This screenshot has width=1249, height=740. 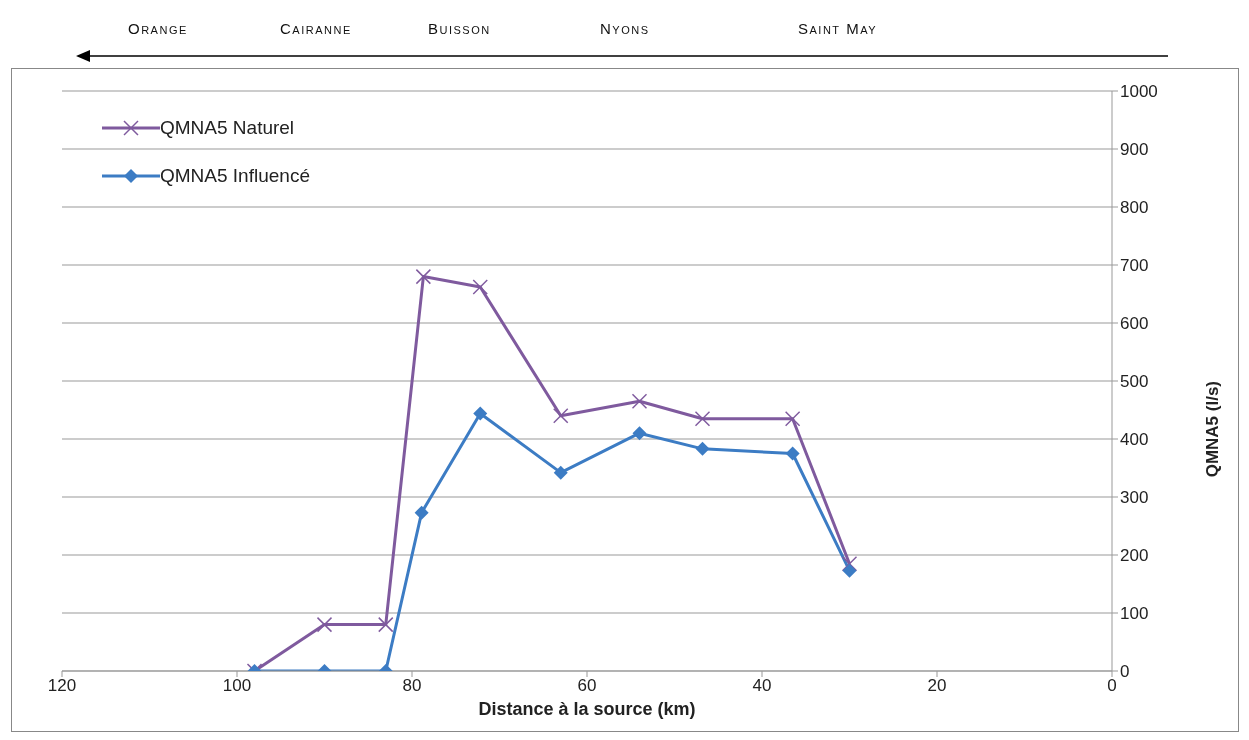 I want to click on y-axis-title: QMNA5 (l/s), so click(x=1213, y=429).